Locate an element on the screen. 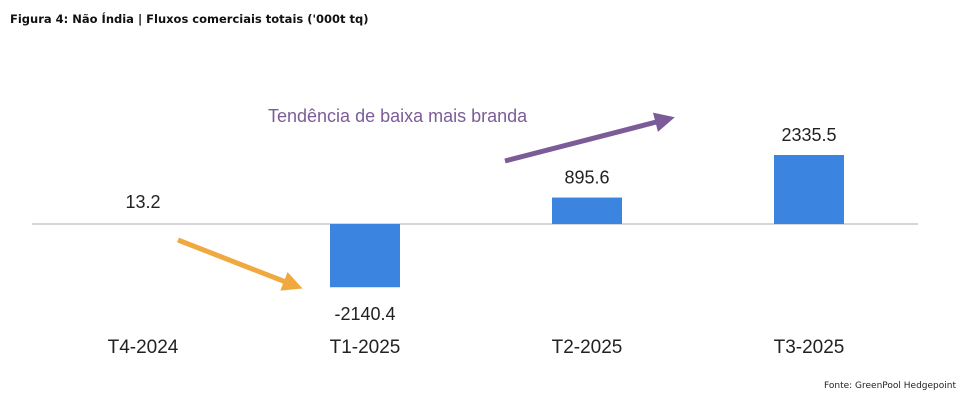 This screenshot has width=970, height=407. data-label-t3-2025: 2335.5 is located at coordinates (808, 135).